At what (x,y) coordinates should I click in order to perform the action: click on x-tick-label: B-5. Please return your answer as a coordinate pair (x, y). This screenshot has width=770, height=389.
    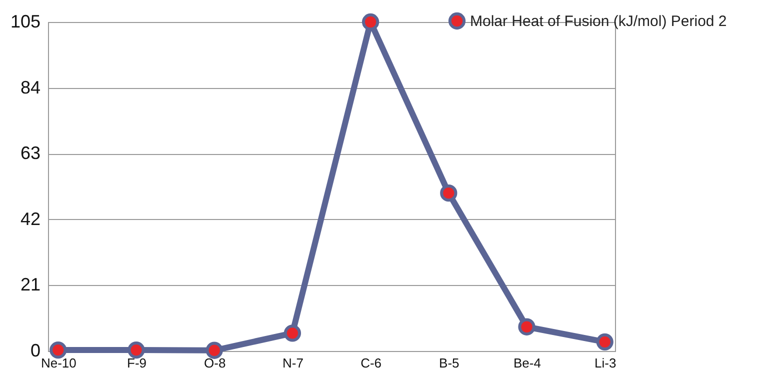
    Looking at the image, I should click on (449, 363).